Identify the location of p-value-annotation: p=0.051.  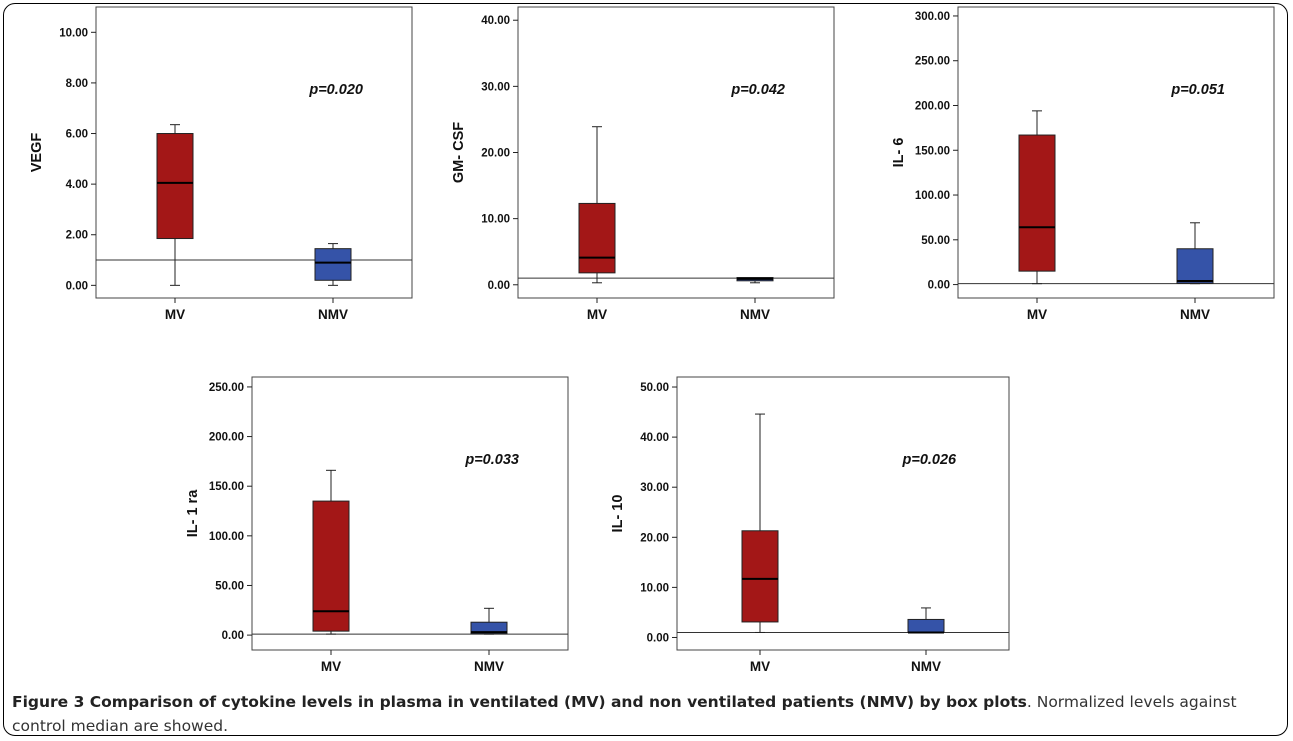
(1197, 90).